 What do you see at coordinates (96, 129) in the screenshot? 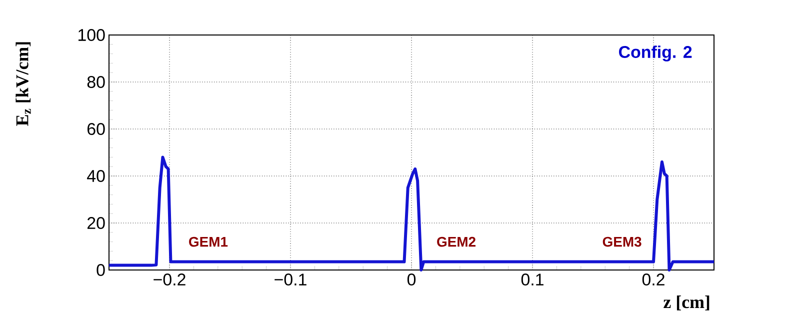
I see `y-tick-label: 60` at bounding box center [96, 129].